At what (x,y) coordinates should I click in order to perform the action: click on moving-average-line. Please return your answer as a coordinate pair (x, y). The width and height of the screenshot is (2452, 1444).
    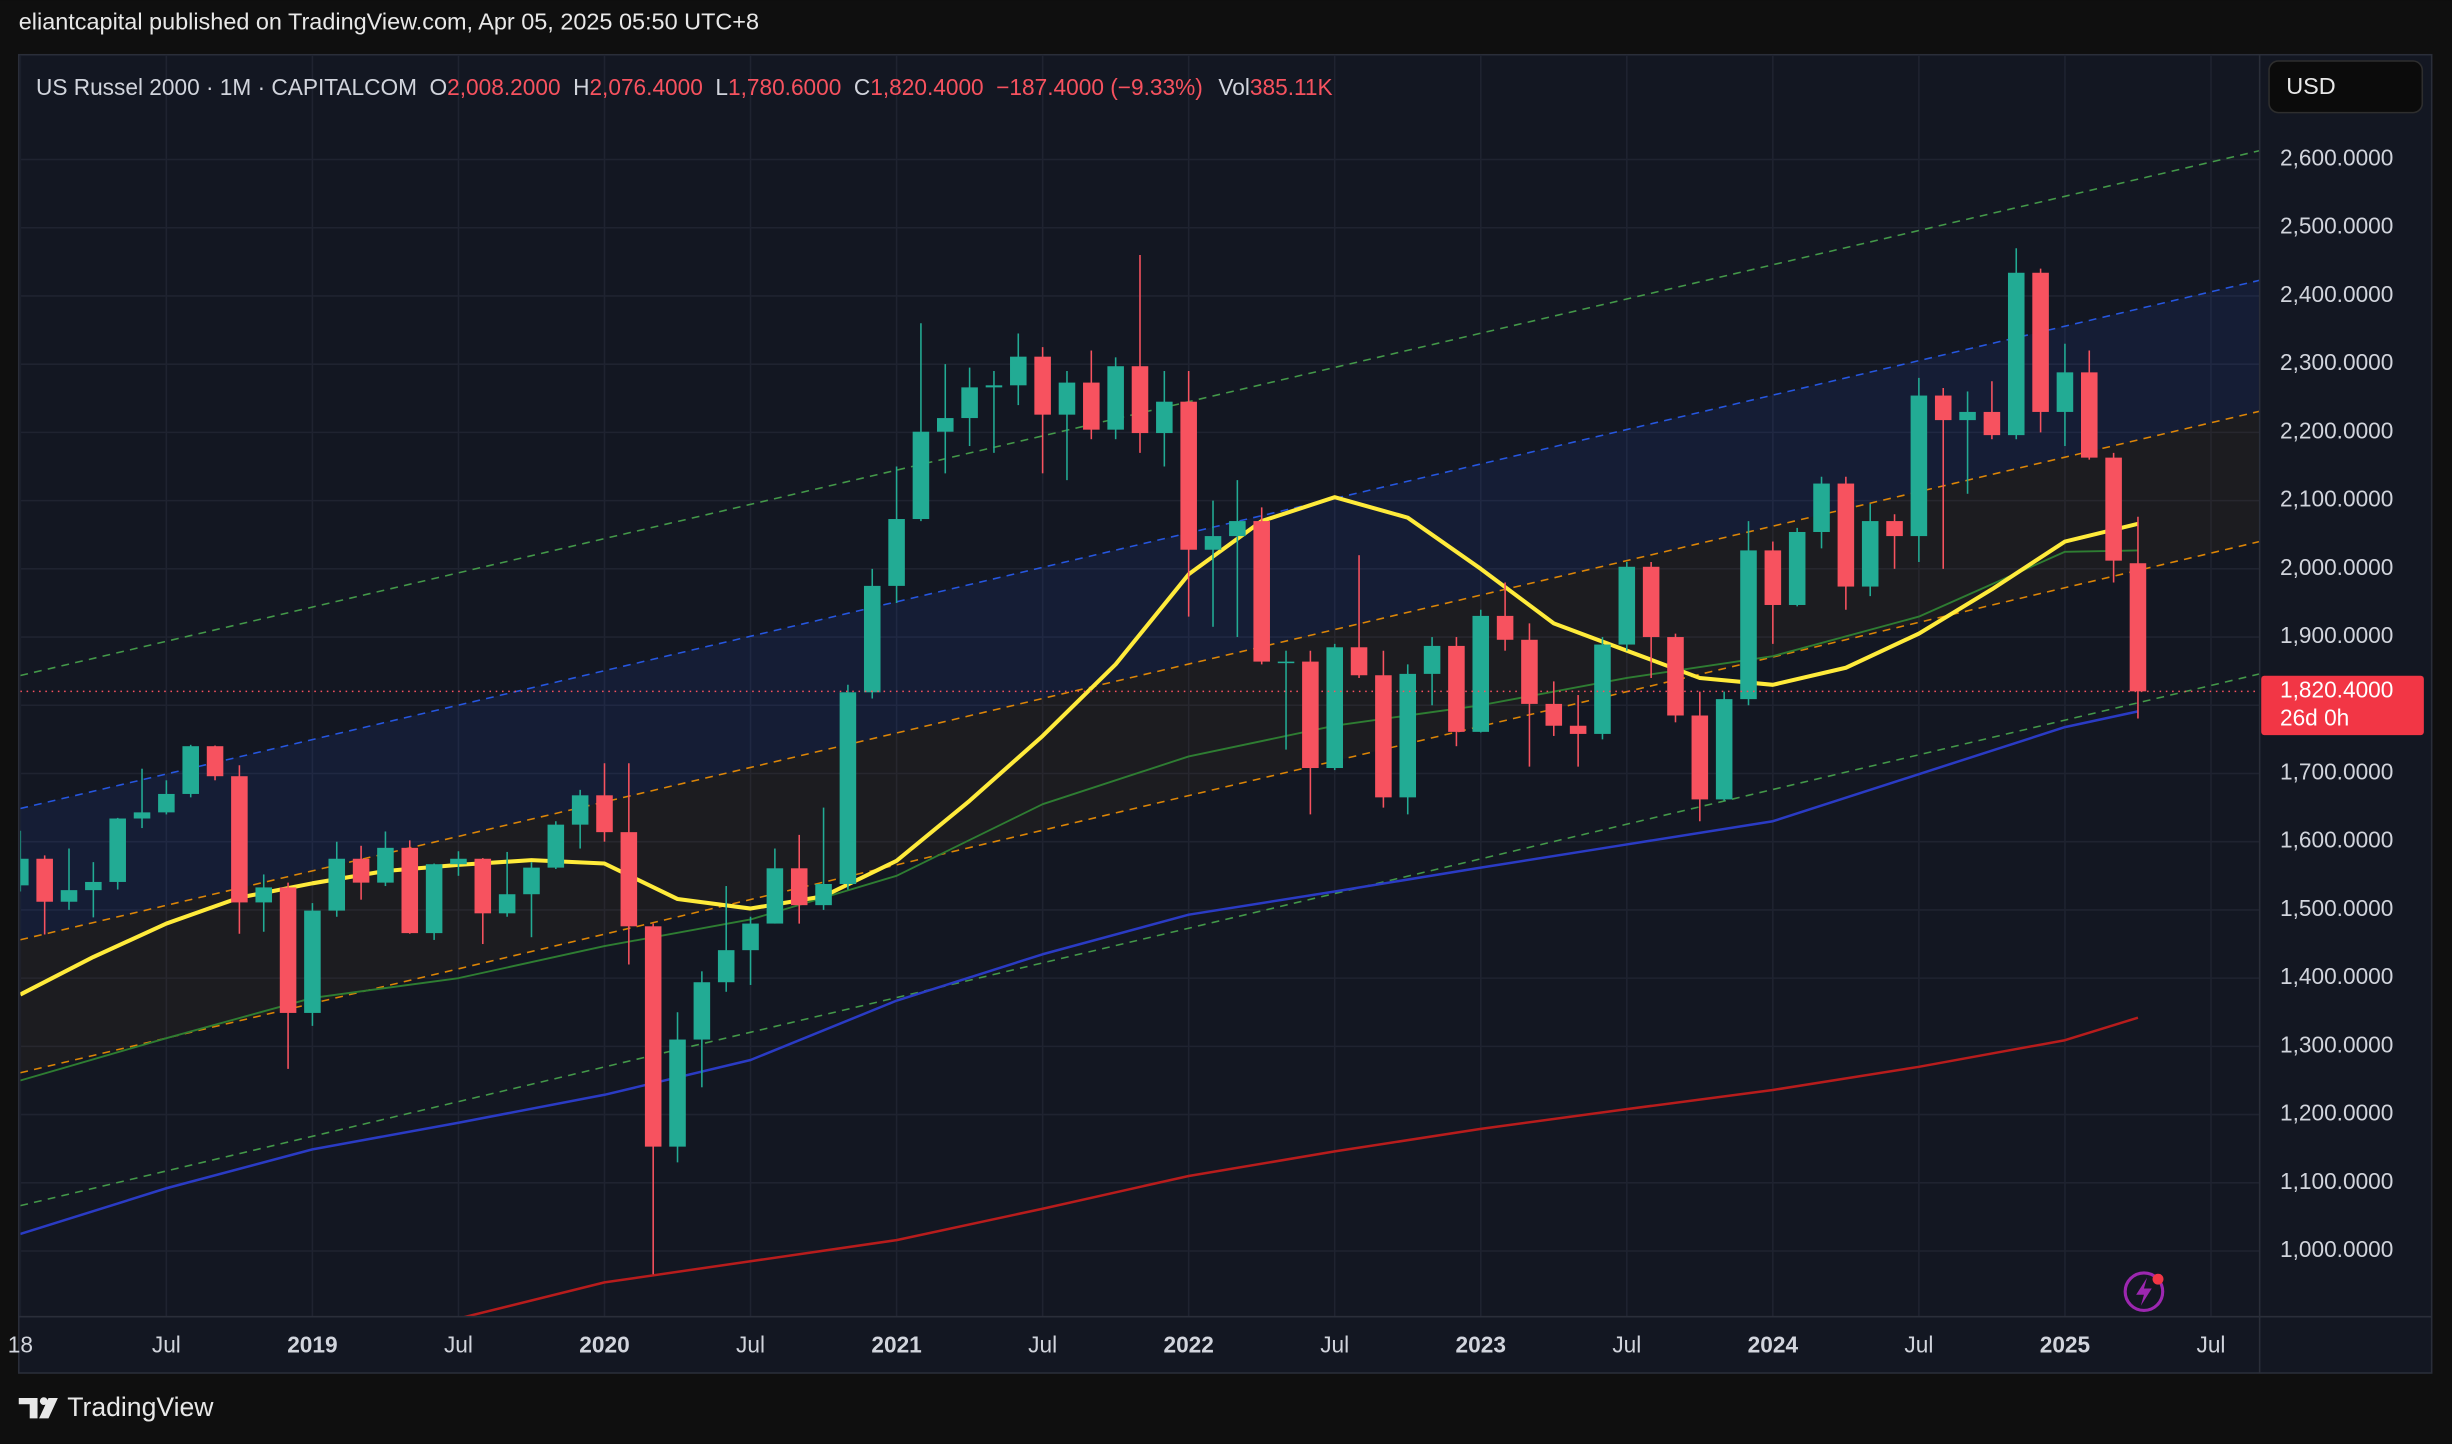
    Looking at the image, I should click on (1299, 1166).